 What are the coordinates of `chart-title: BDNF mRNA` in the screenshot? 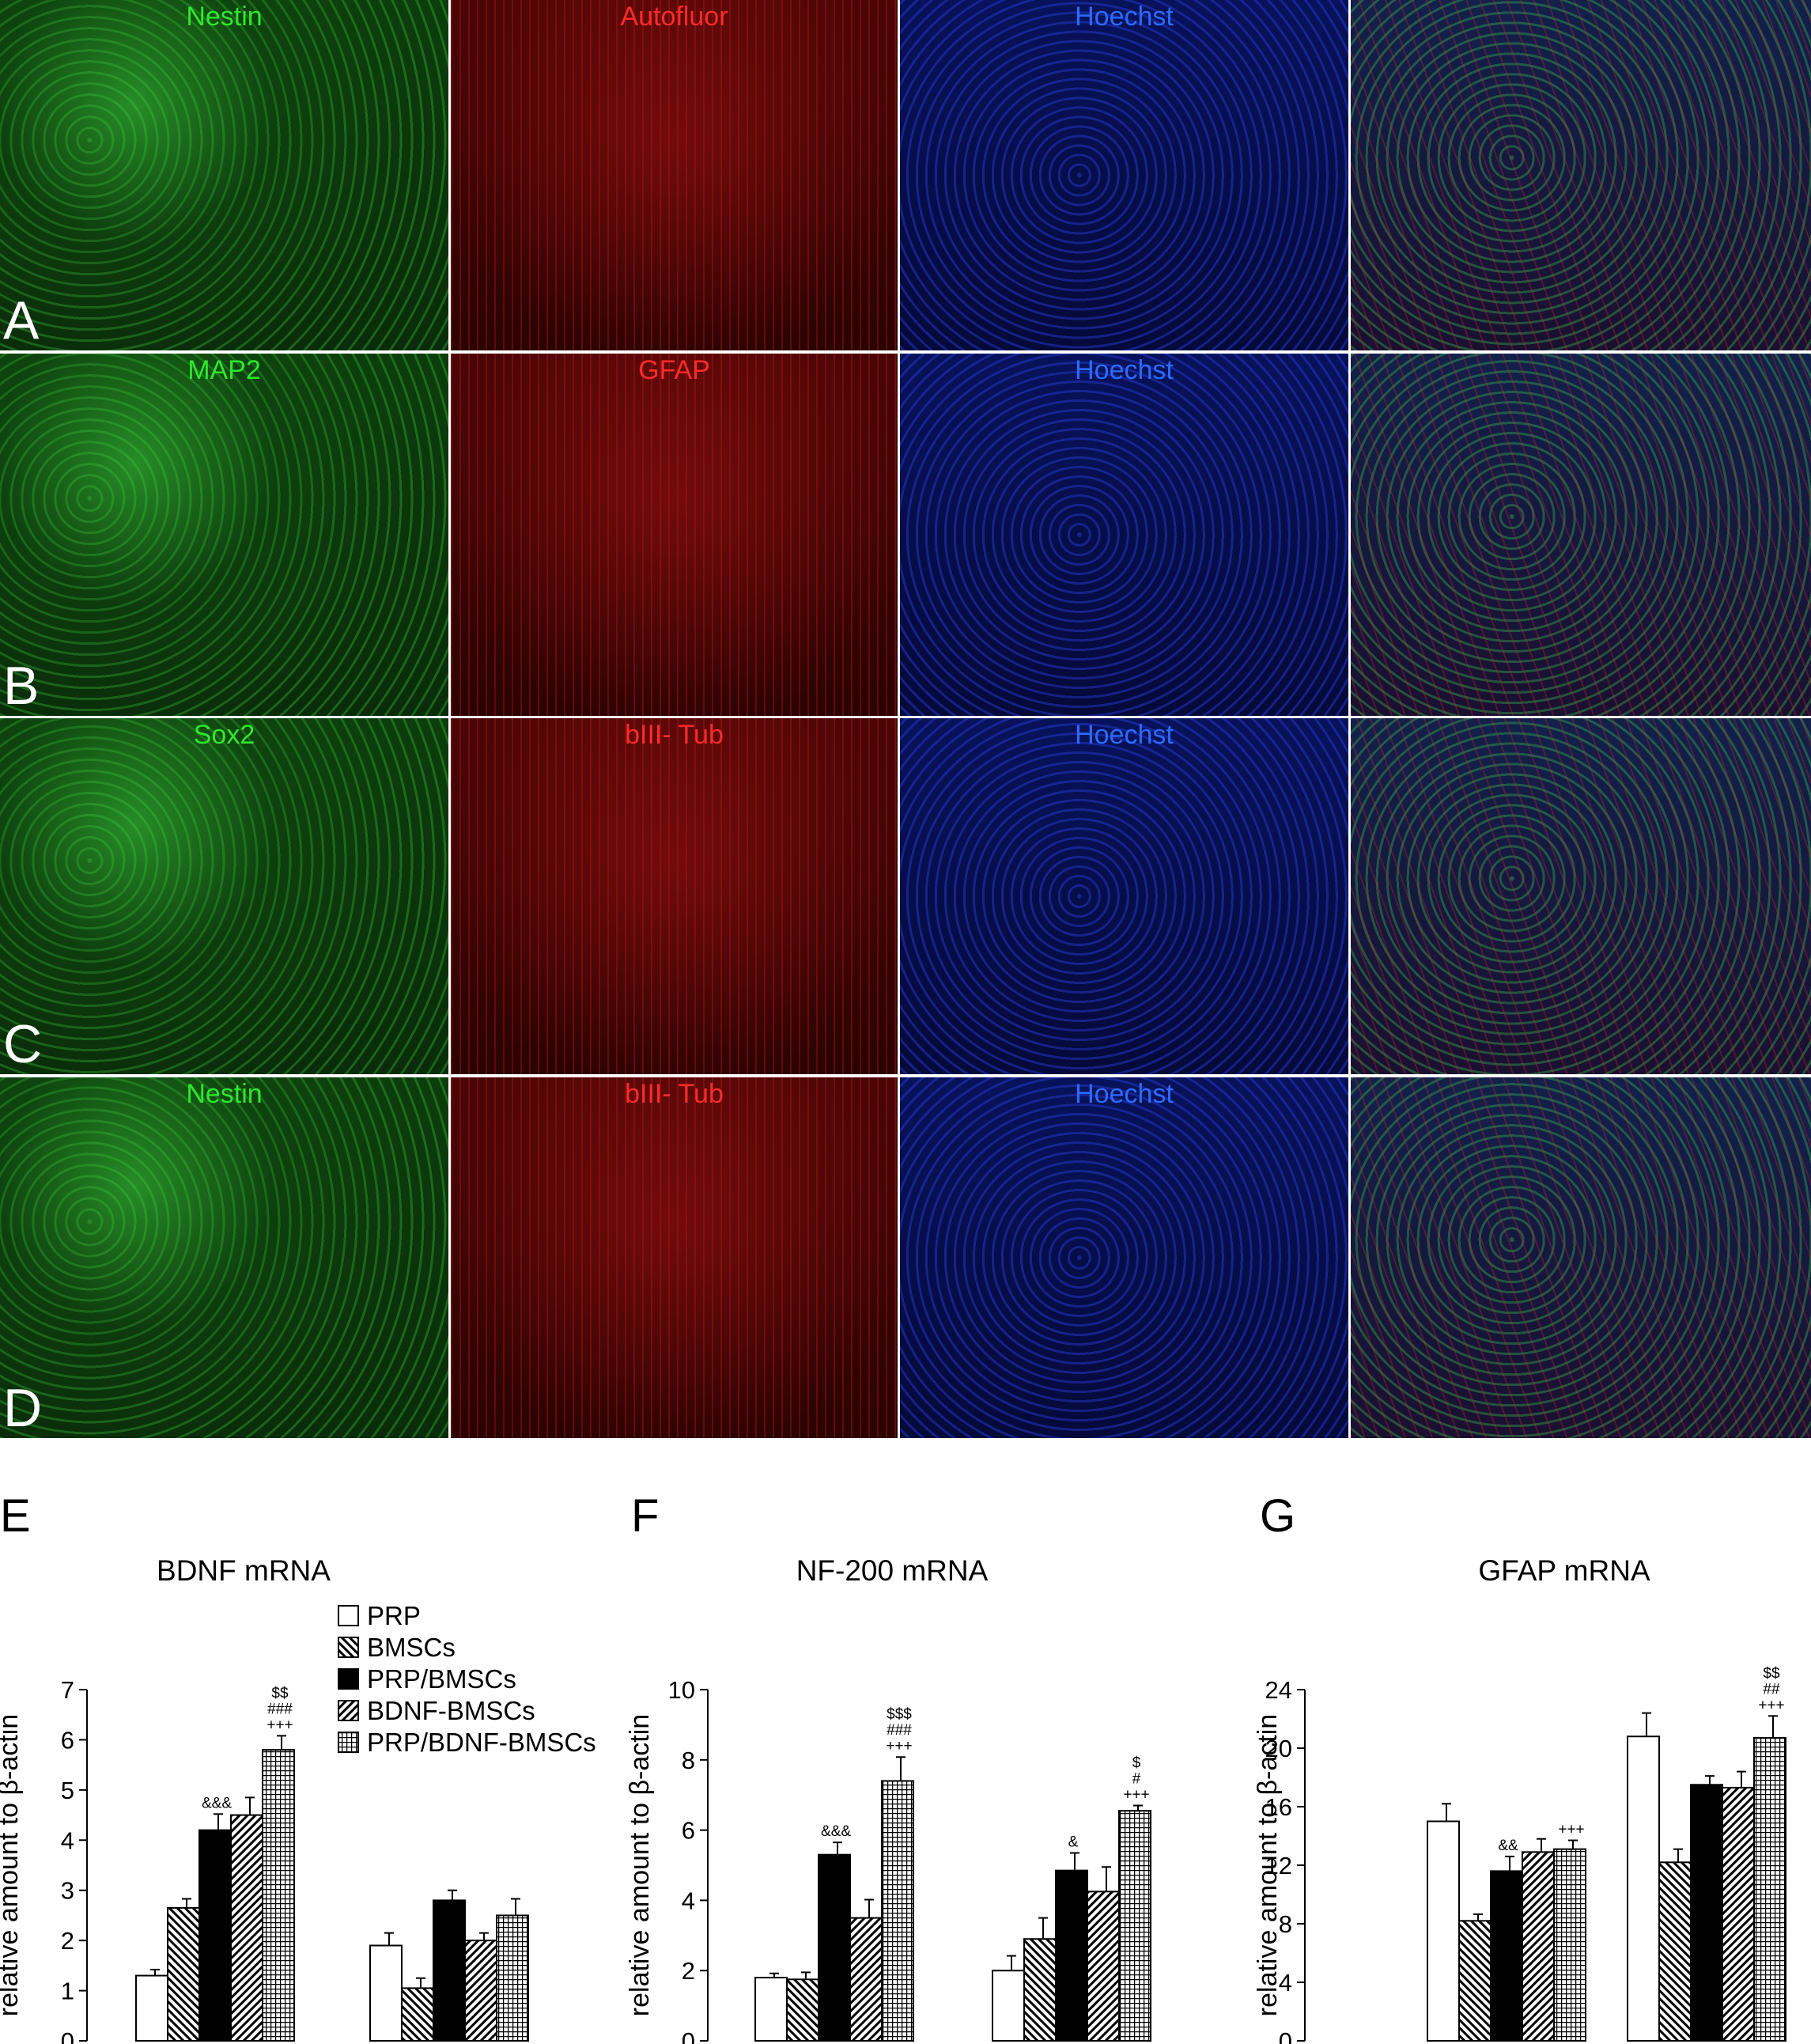 It's located at (244, 1570).